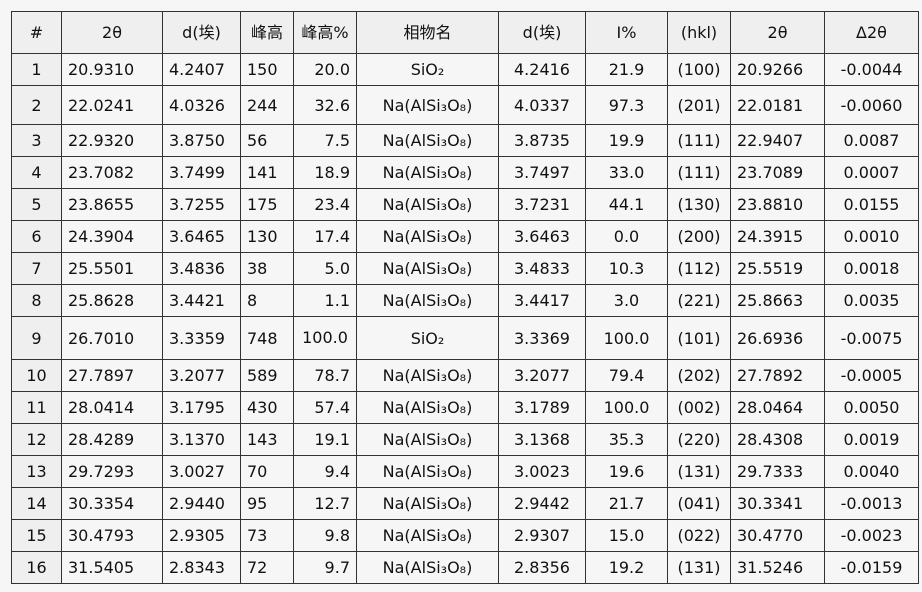 The image size is (922, 592). What do you see at coordinates (871, 172) in the screenshot?
I see `cell-delta-two-theta: 0.0007` at bounding box center [871, 172].